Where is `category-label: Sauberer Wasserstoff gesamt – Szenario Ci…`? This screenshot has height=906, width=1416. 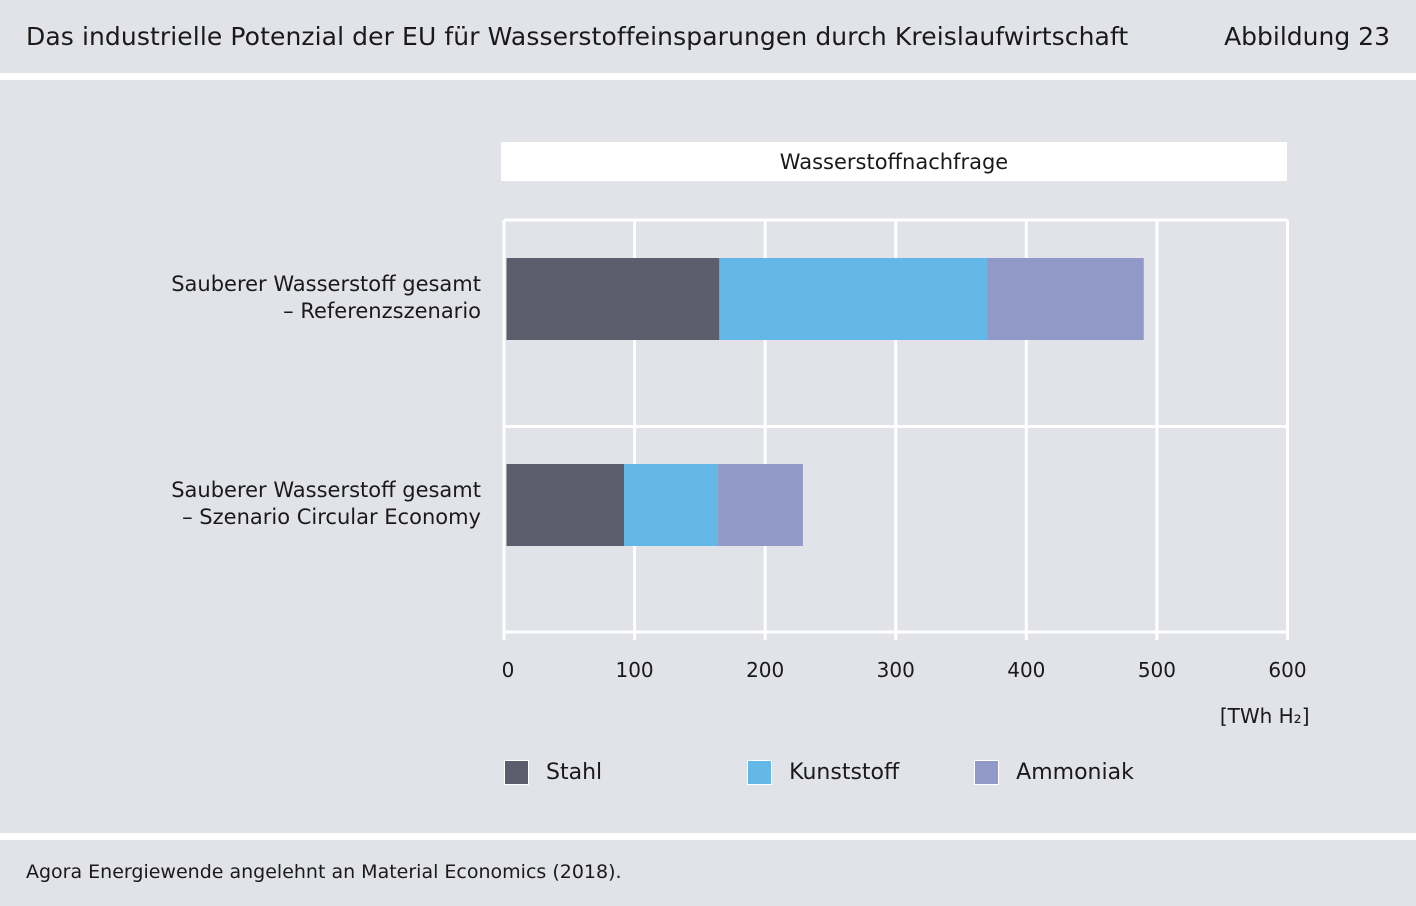
category-label: Sauberer Wasserstoff gesamt – Szenario Ci… is located at coordinates (326, 504).